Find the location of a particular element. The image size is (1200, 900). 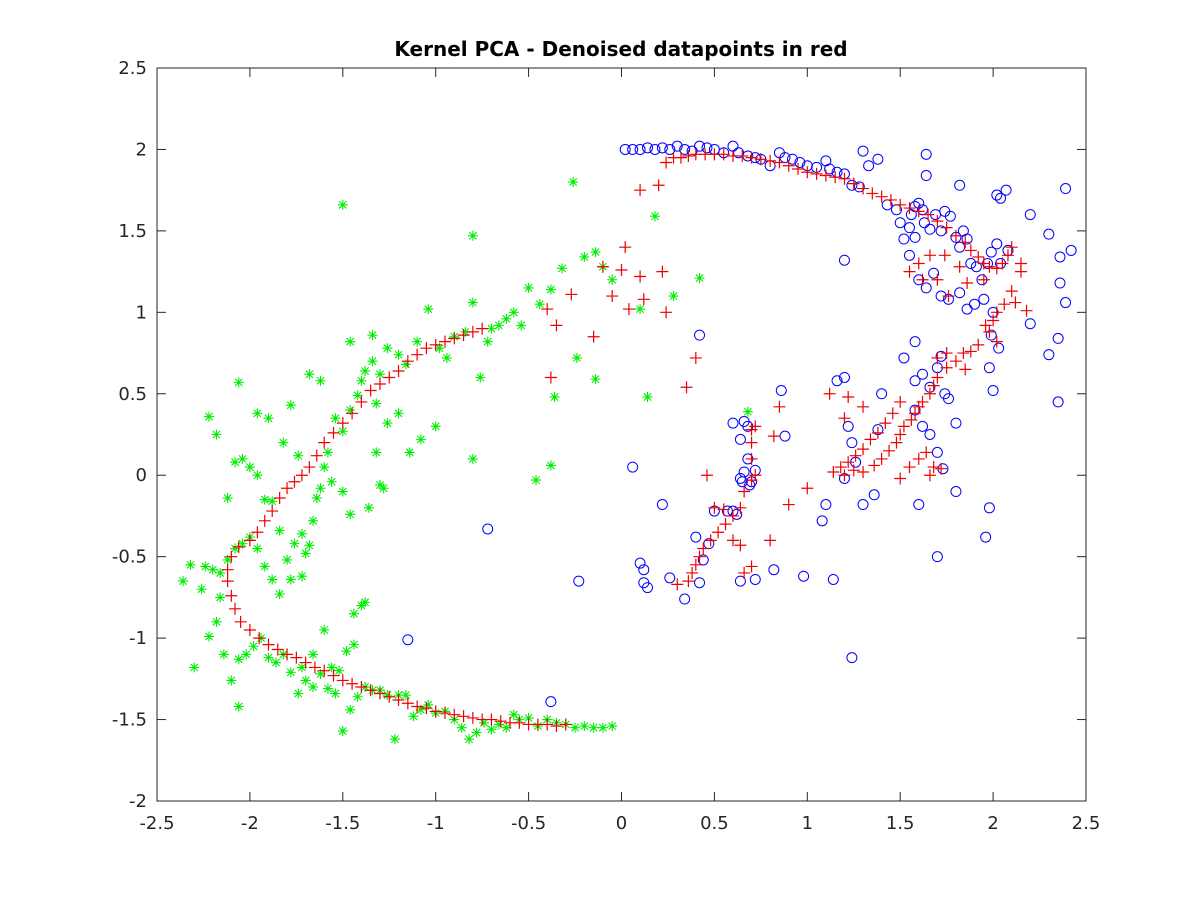

x-tick-label: -1.5 is located at coordinates (342, 823).